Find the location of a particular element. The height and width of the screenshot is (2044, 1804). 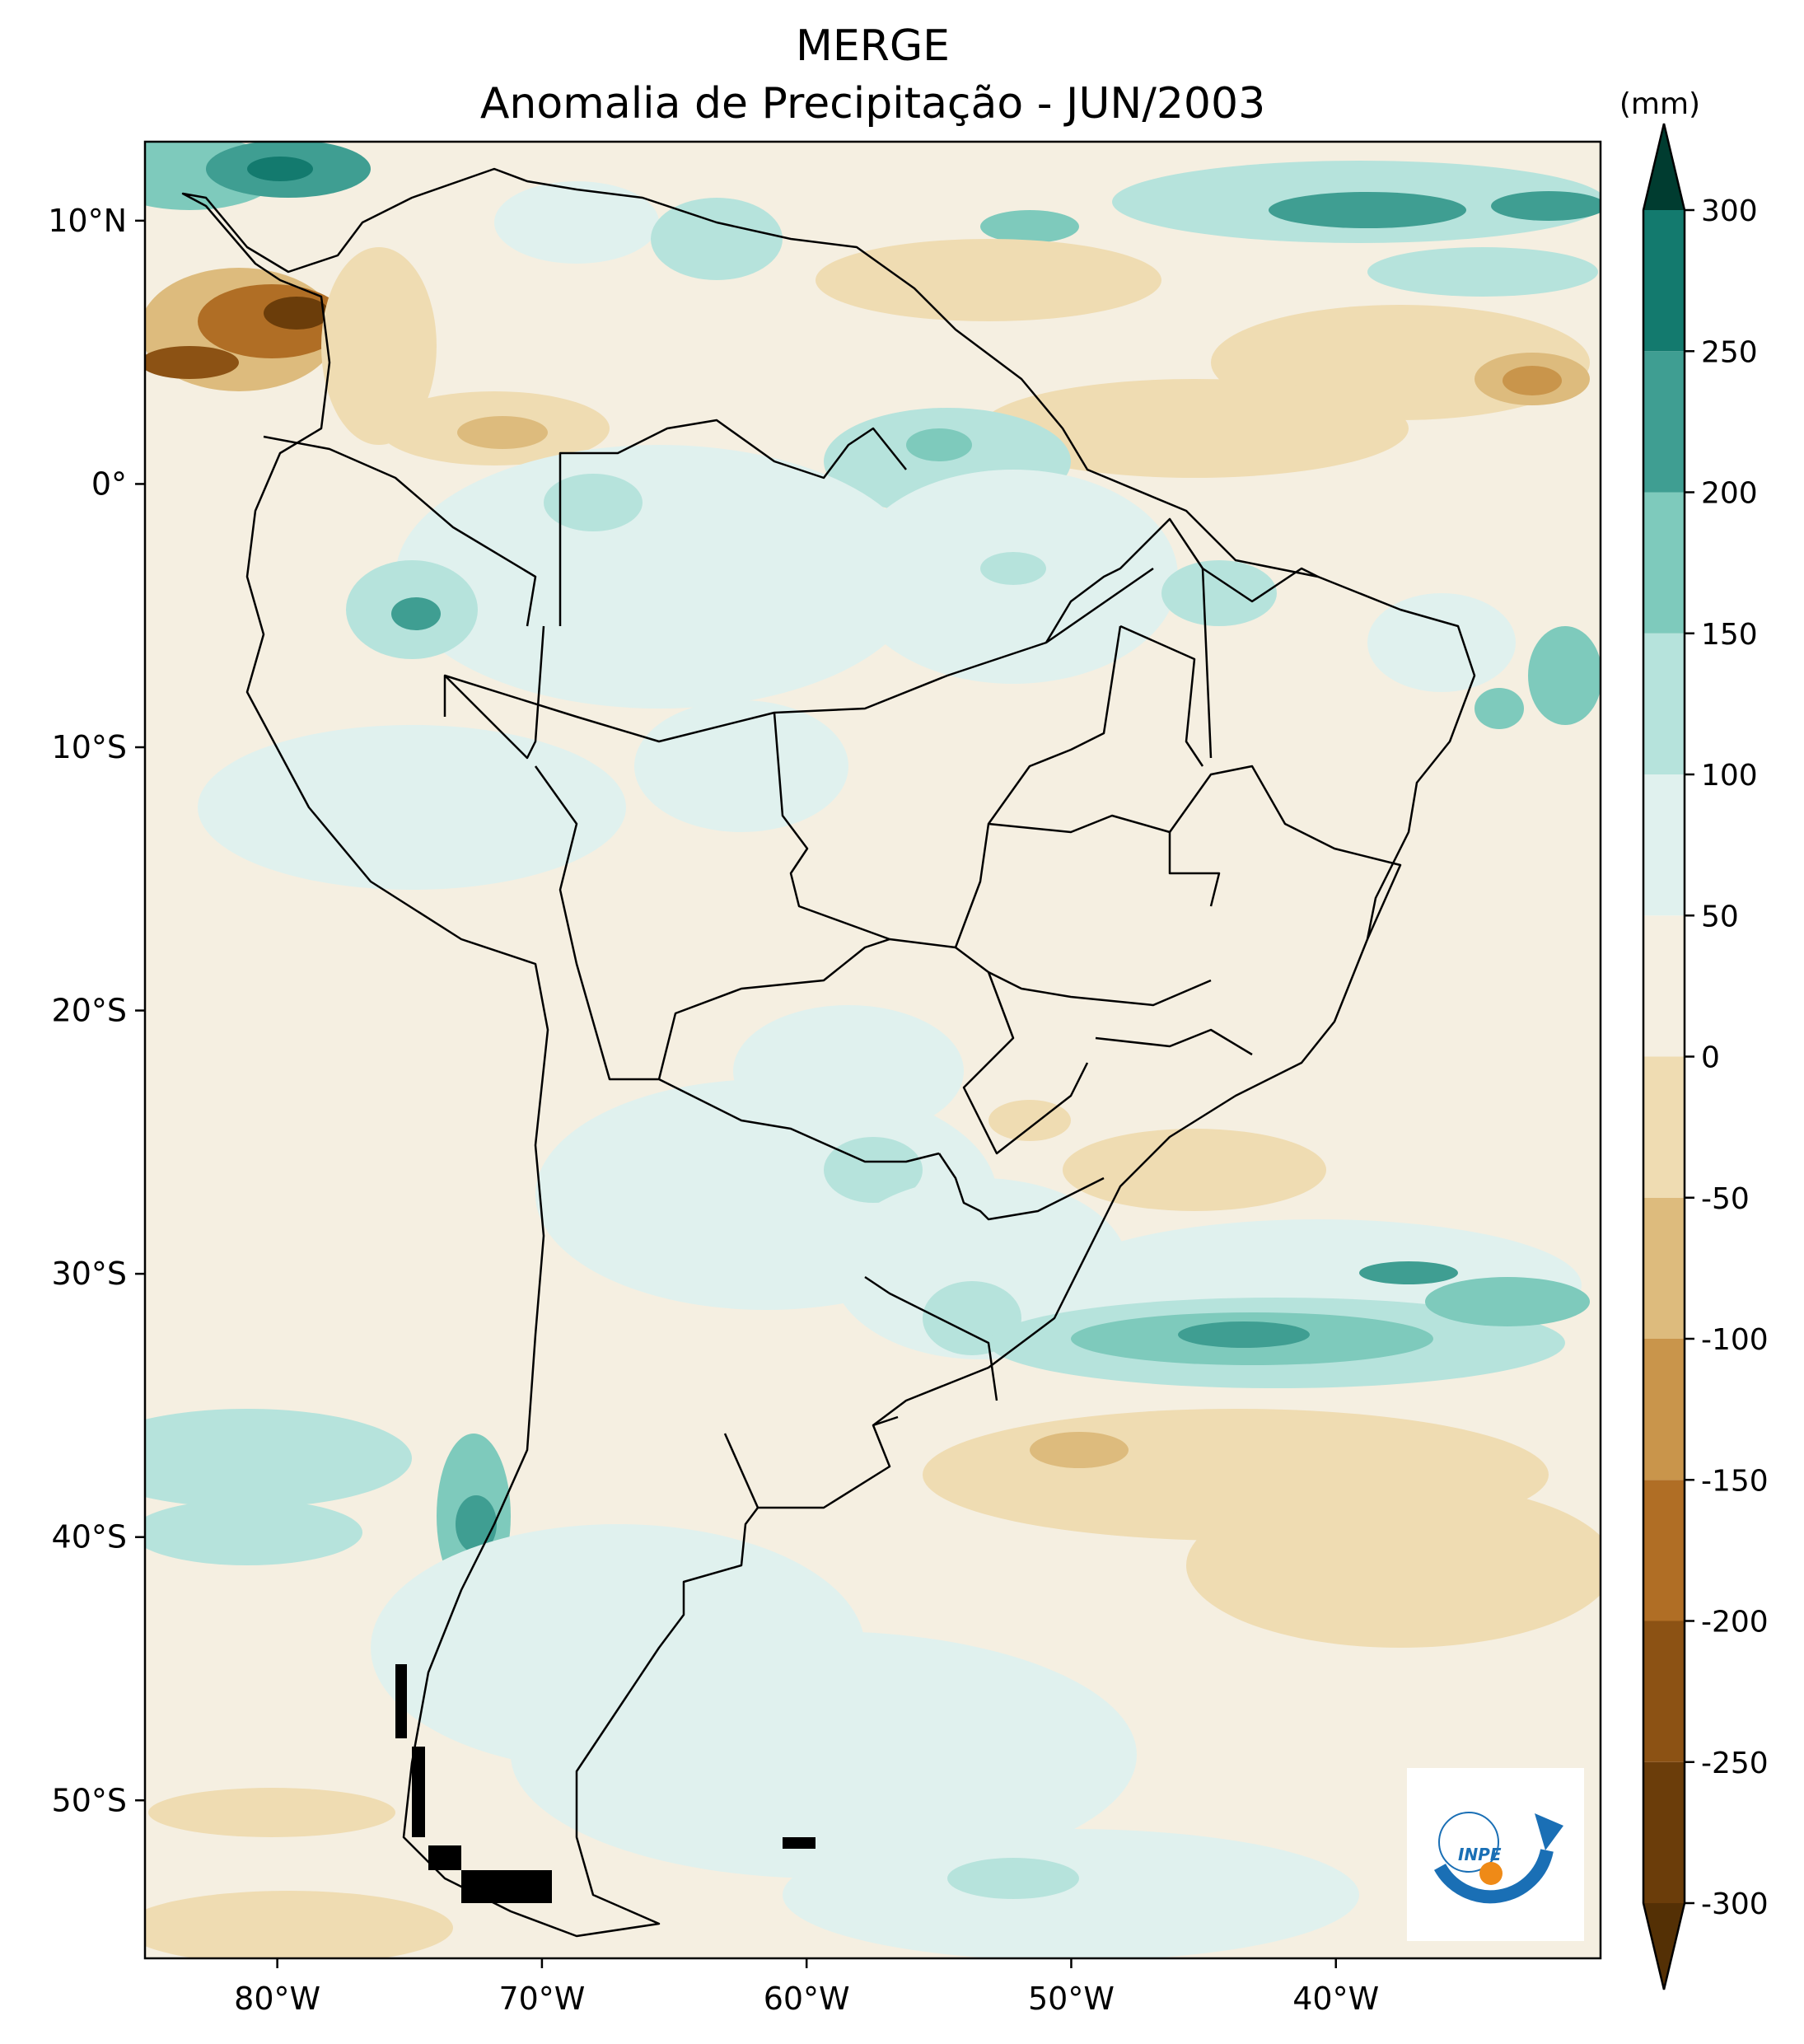

inpe-logo: INPE is located at coordinates (1495, 1854).